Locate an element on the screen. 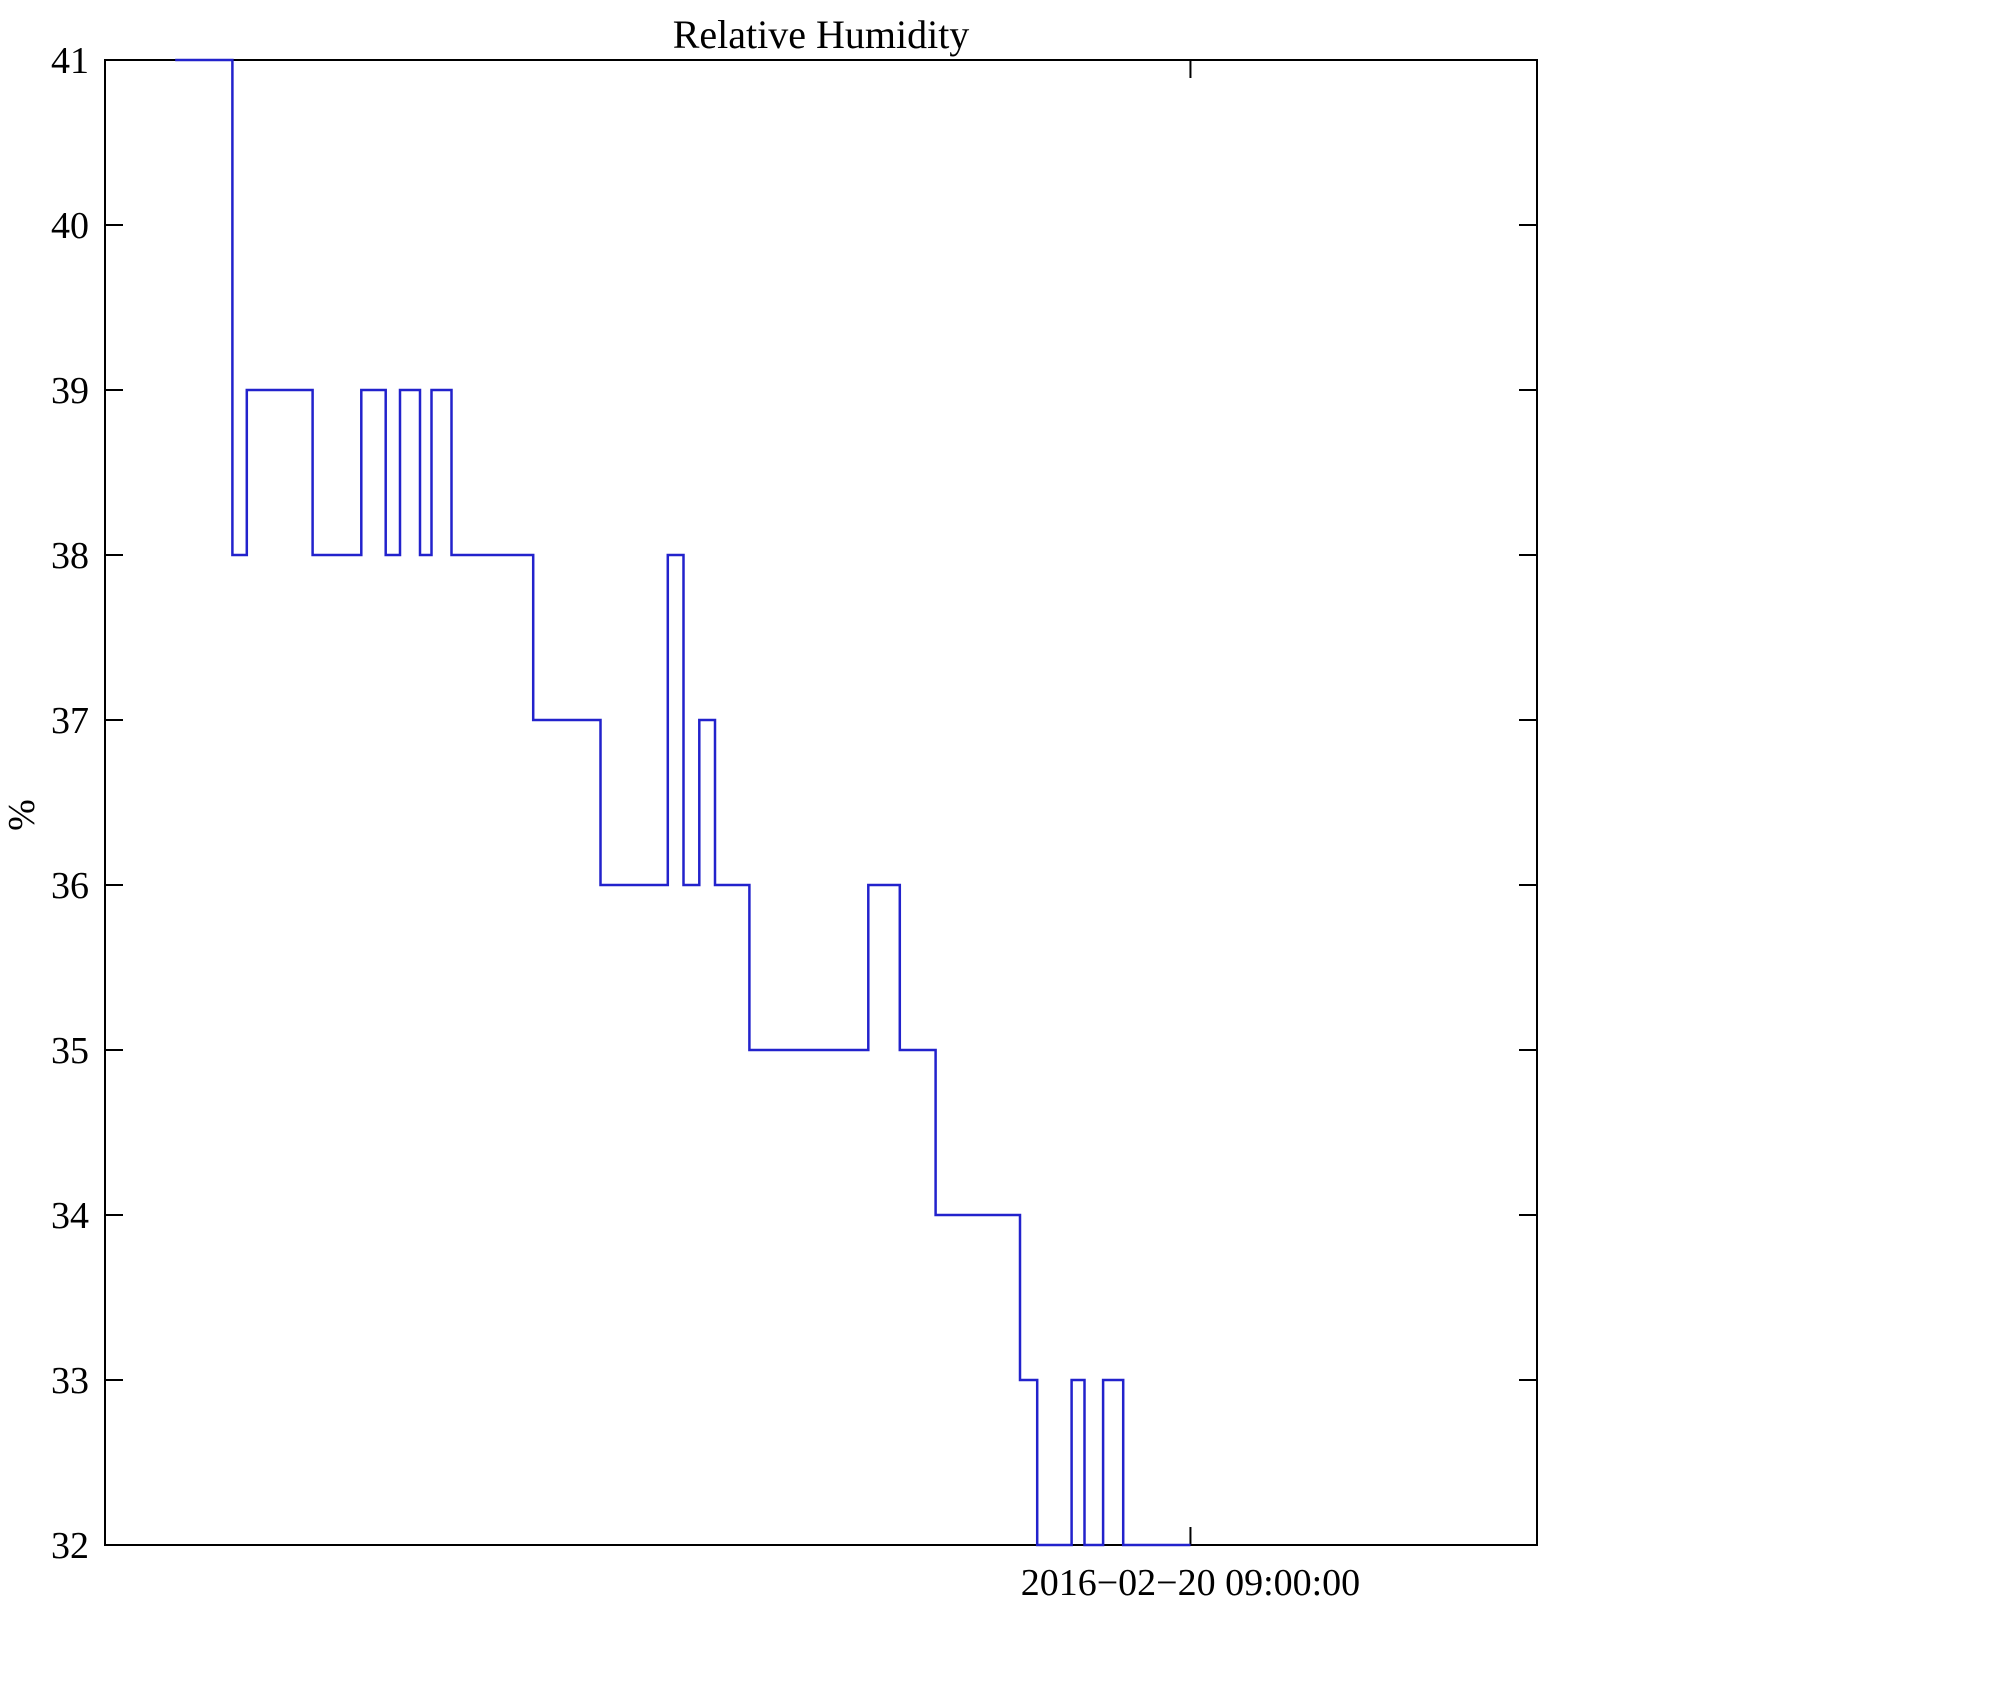  y-tick-label: 40 is located at coordinates (70, 226).